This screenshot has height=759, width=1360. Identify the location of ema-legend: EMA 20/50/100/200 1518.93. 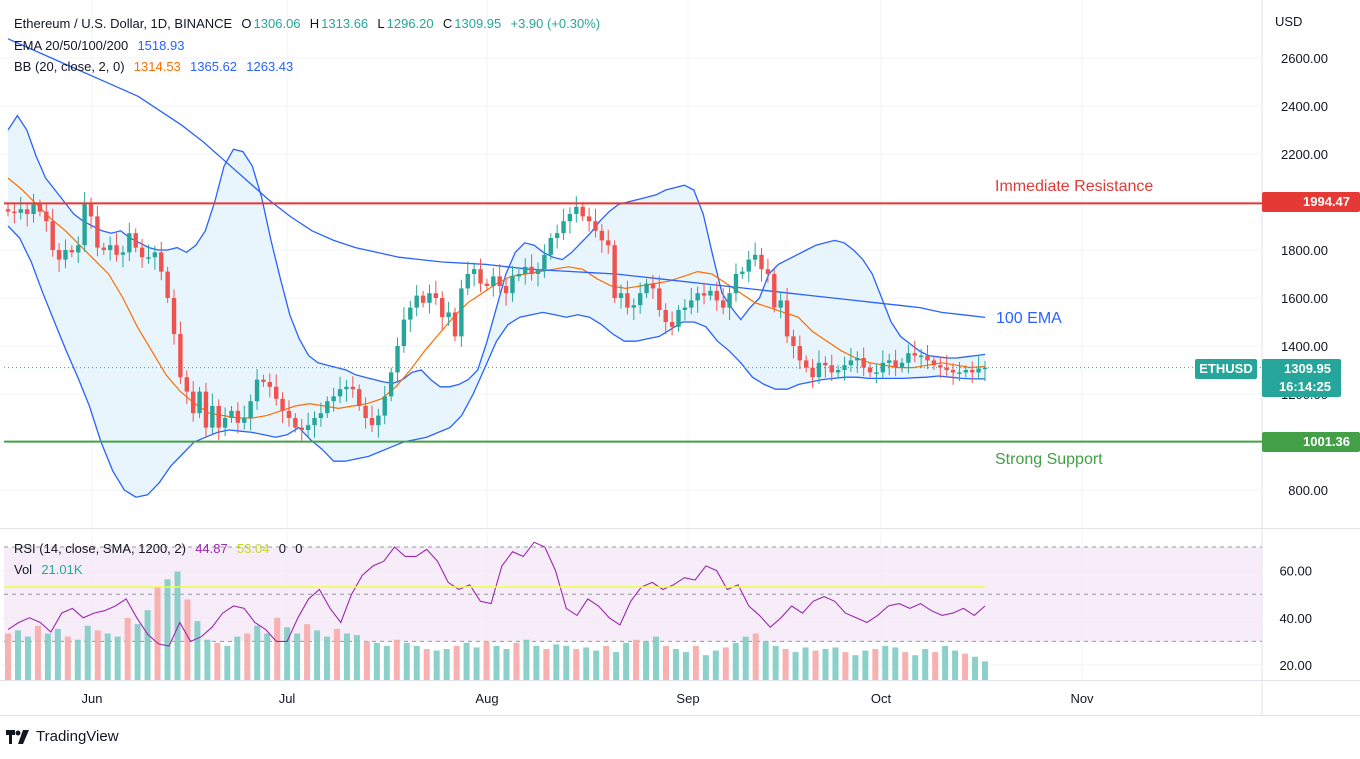
(100, 46).